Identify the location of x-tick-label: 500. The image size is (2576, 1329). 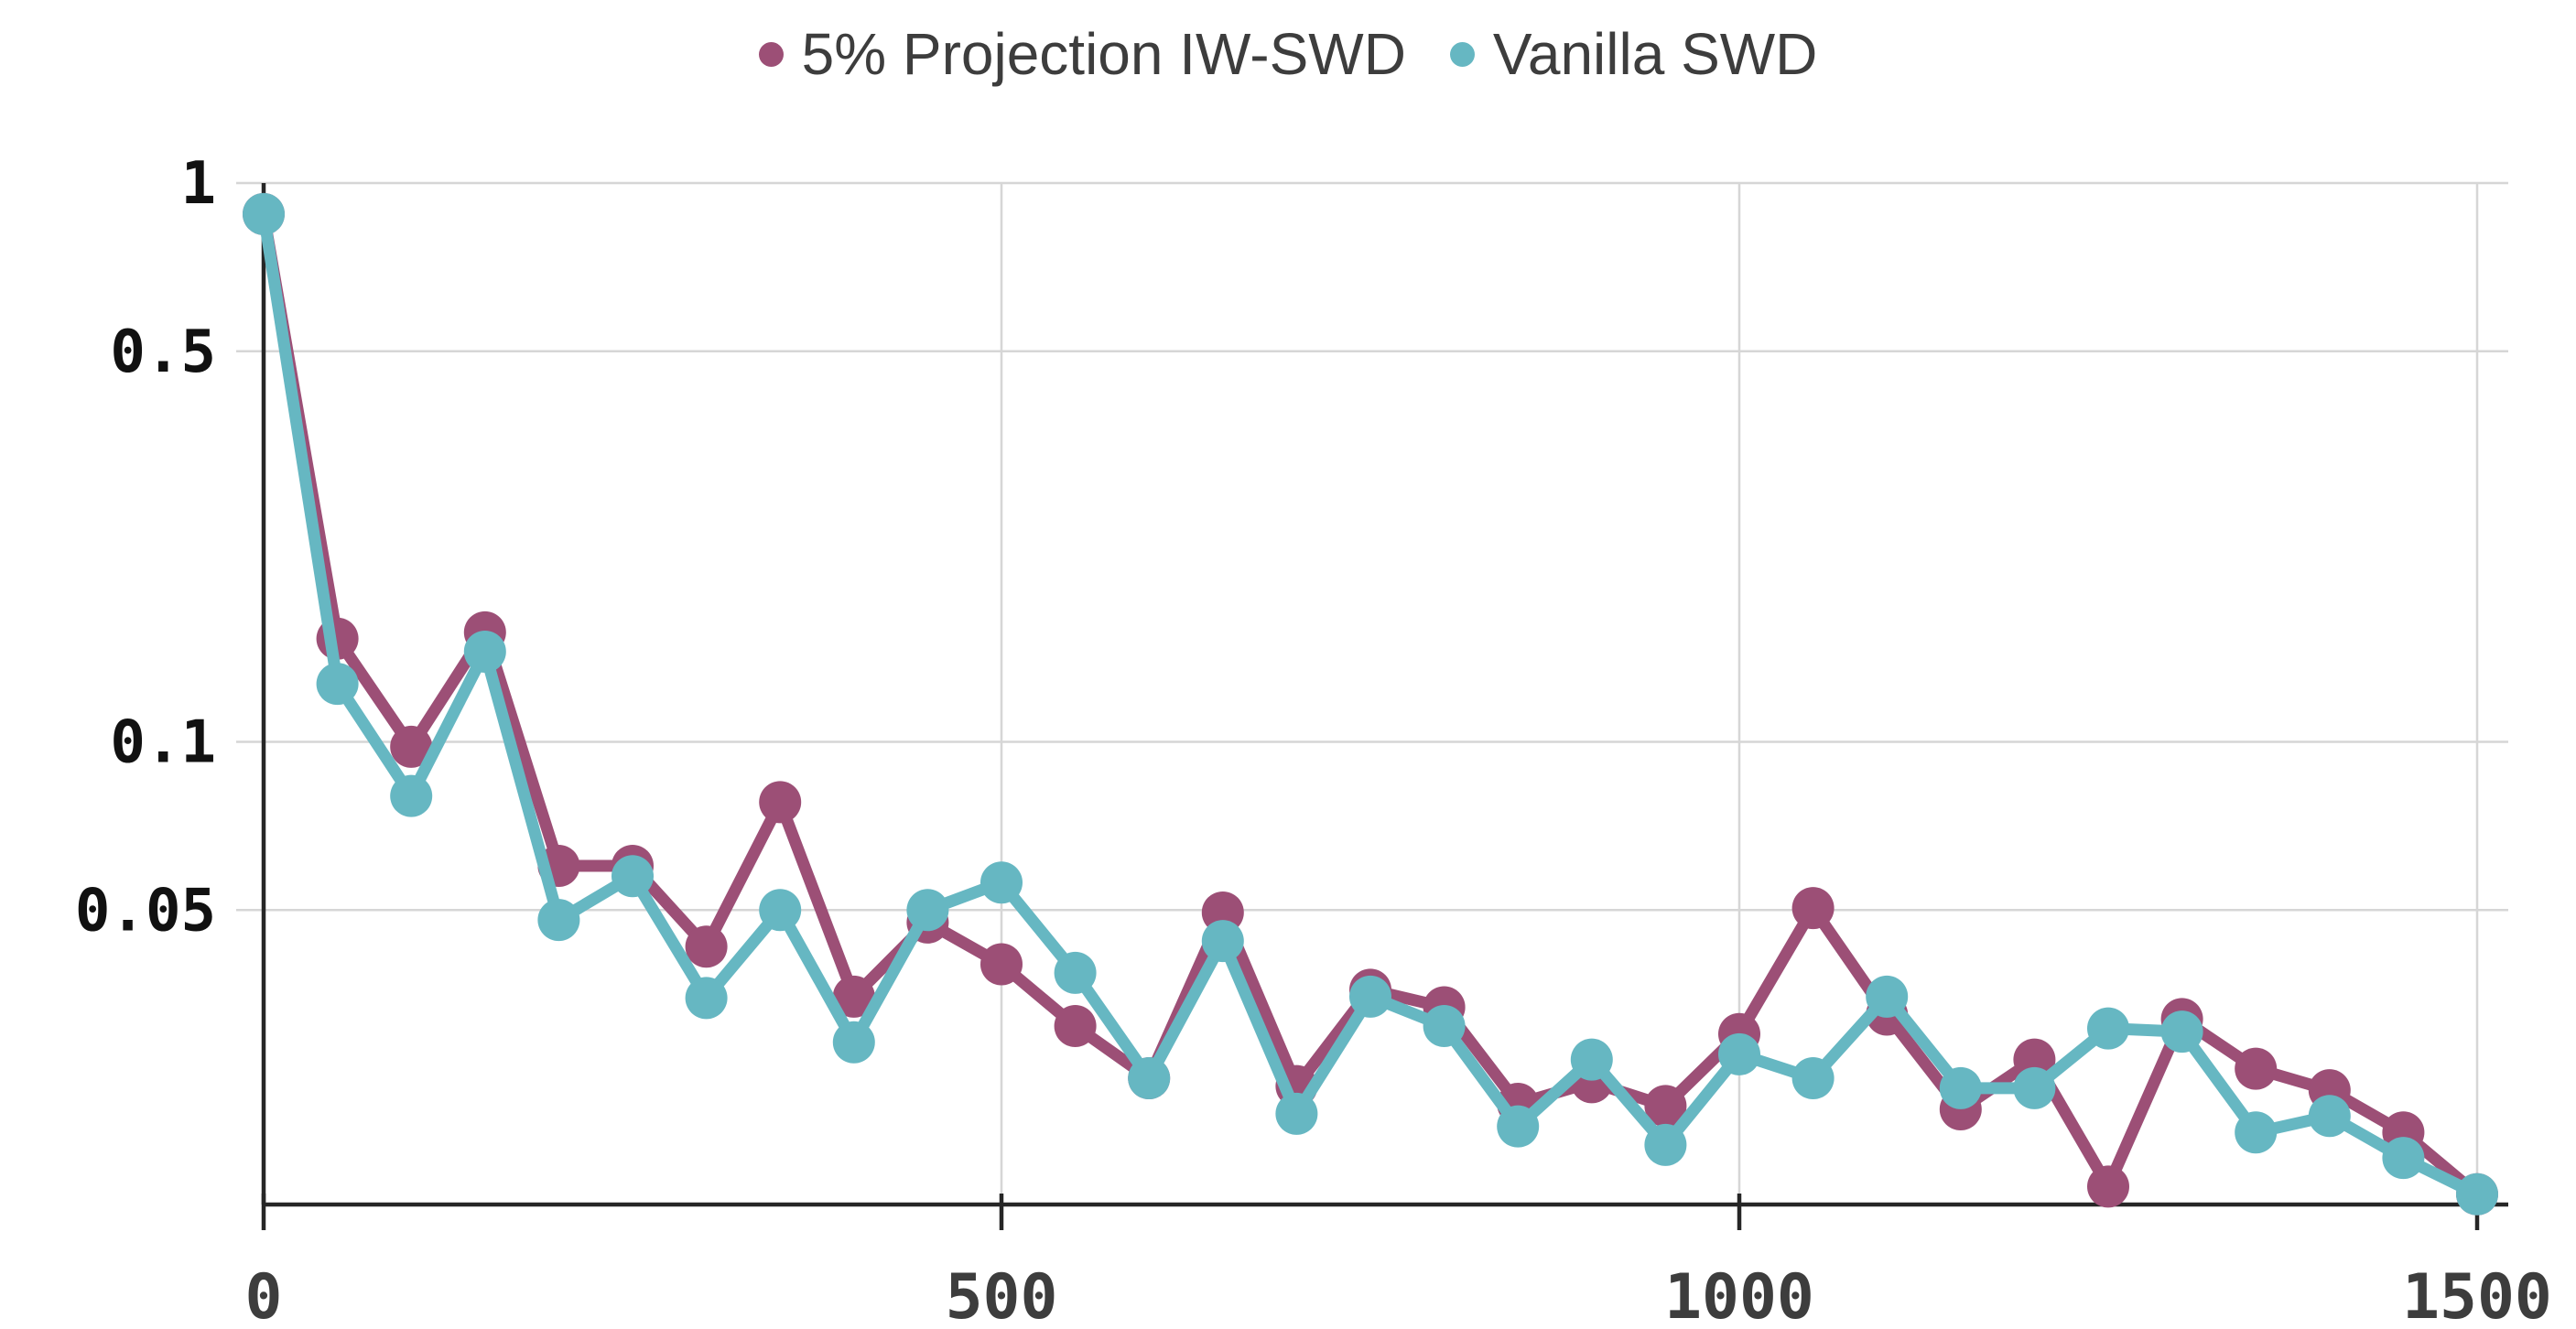
(1002, 1295).